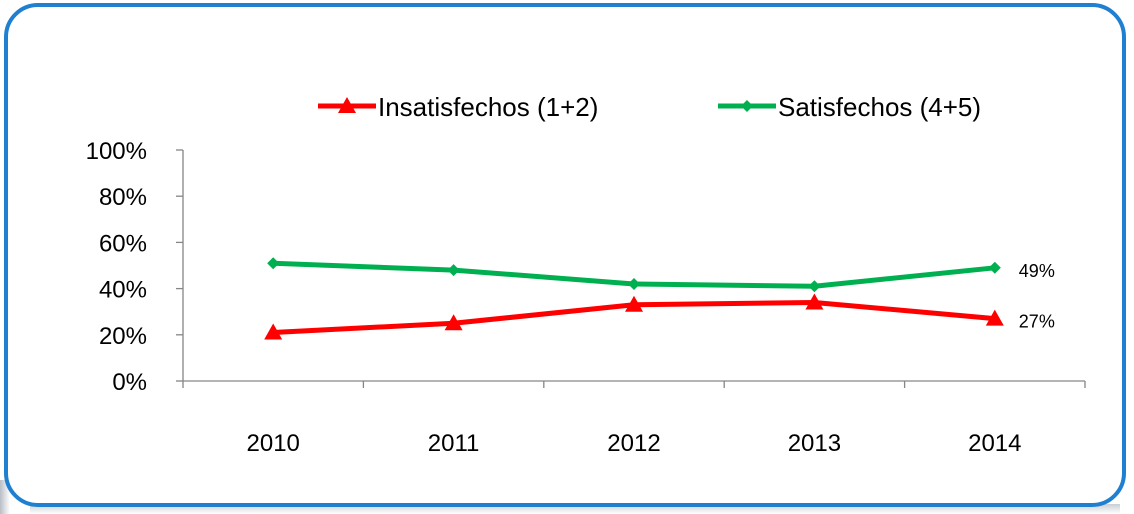 The image size is (1134, 514). Describe the element at coordinates (633, 443) in the screenshot. I see `x-tick-label: 2012` at that location.